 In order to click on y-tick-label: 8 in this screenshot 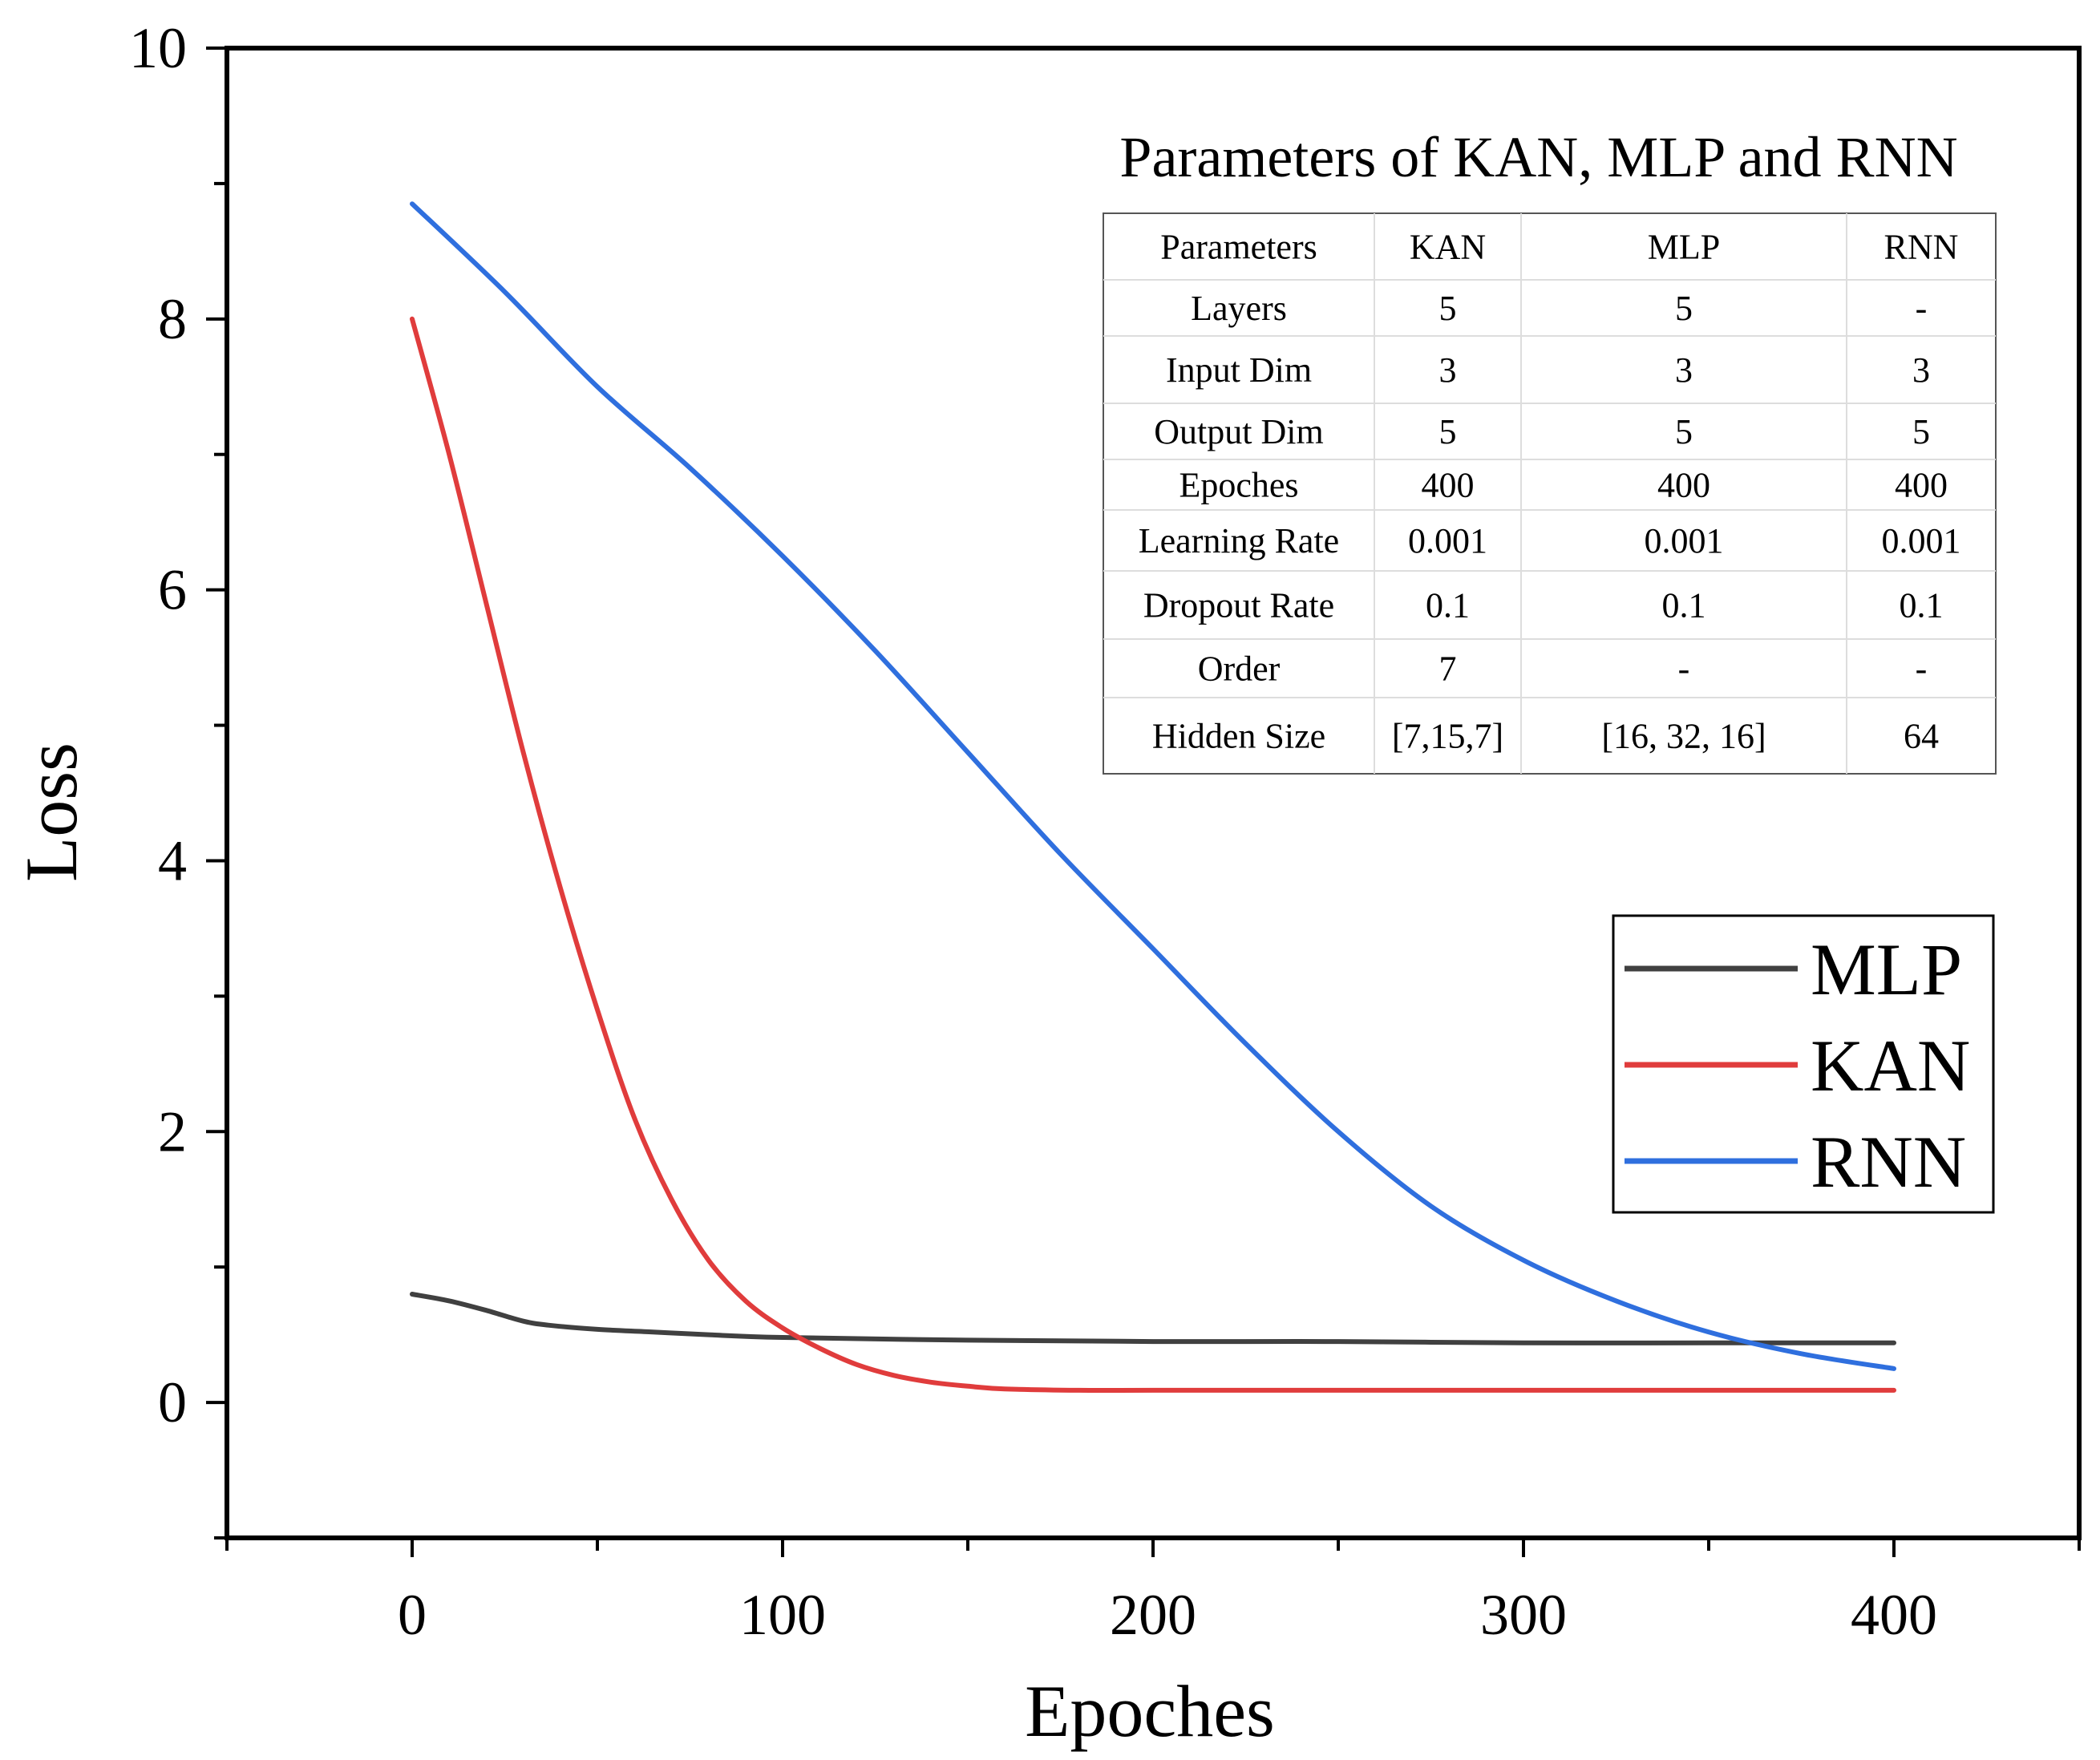, I will do `click(172, 319)`.